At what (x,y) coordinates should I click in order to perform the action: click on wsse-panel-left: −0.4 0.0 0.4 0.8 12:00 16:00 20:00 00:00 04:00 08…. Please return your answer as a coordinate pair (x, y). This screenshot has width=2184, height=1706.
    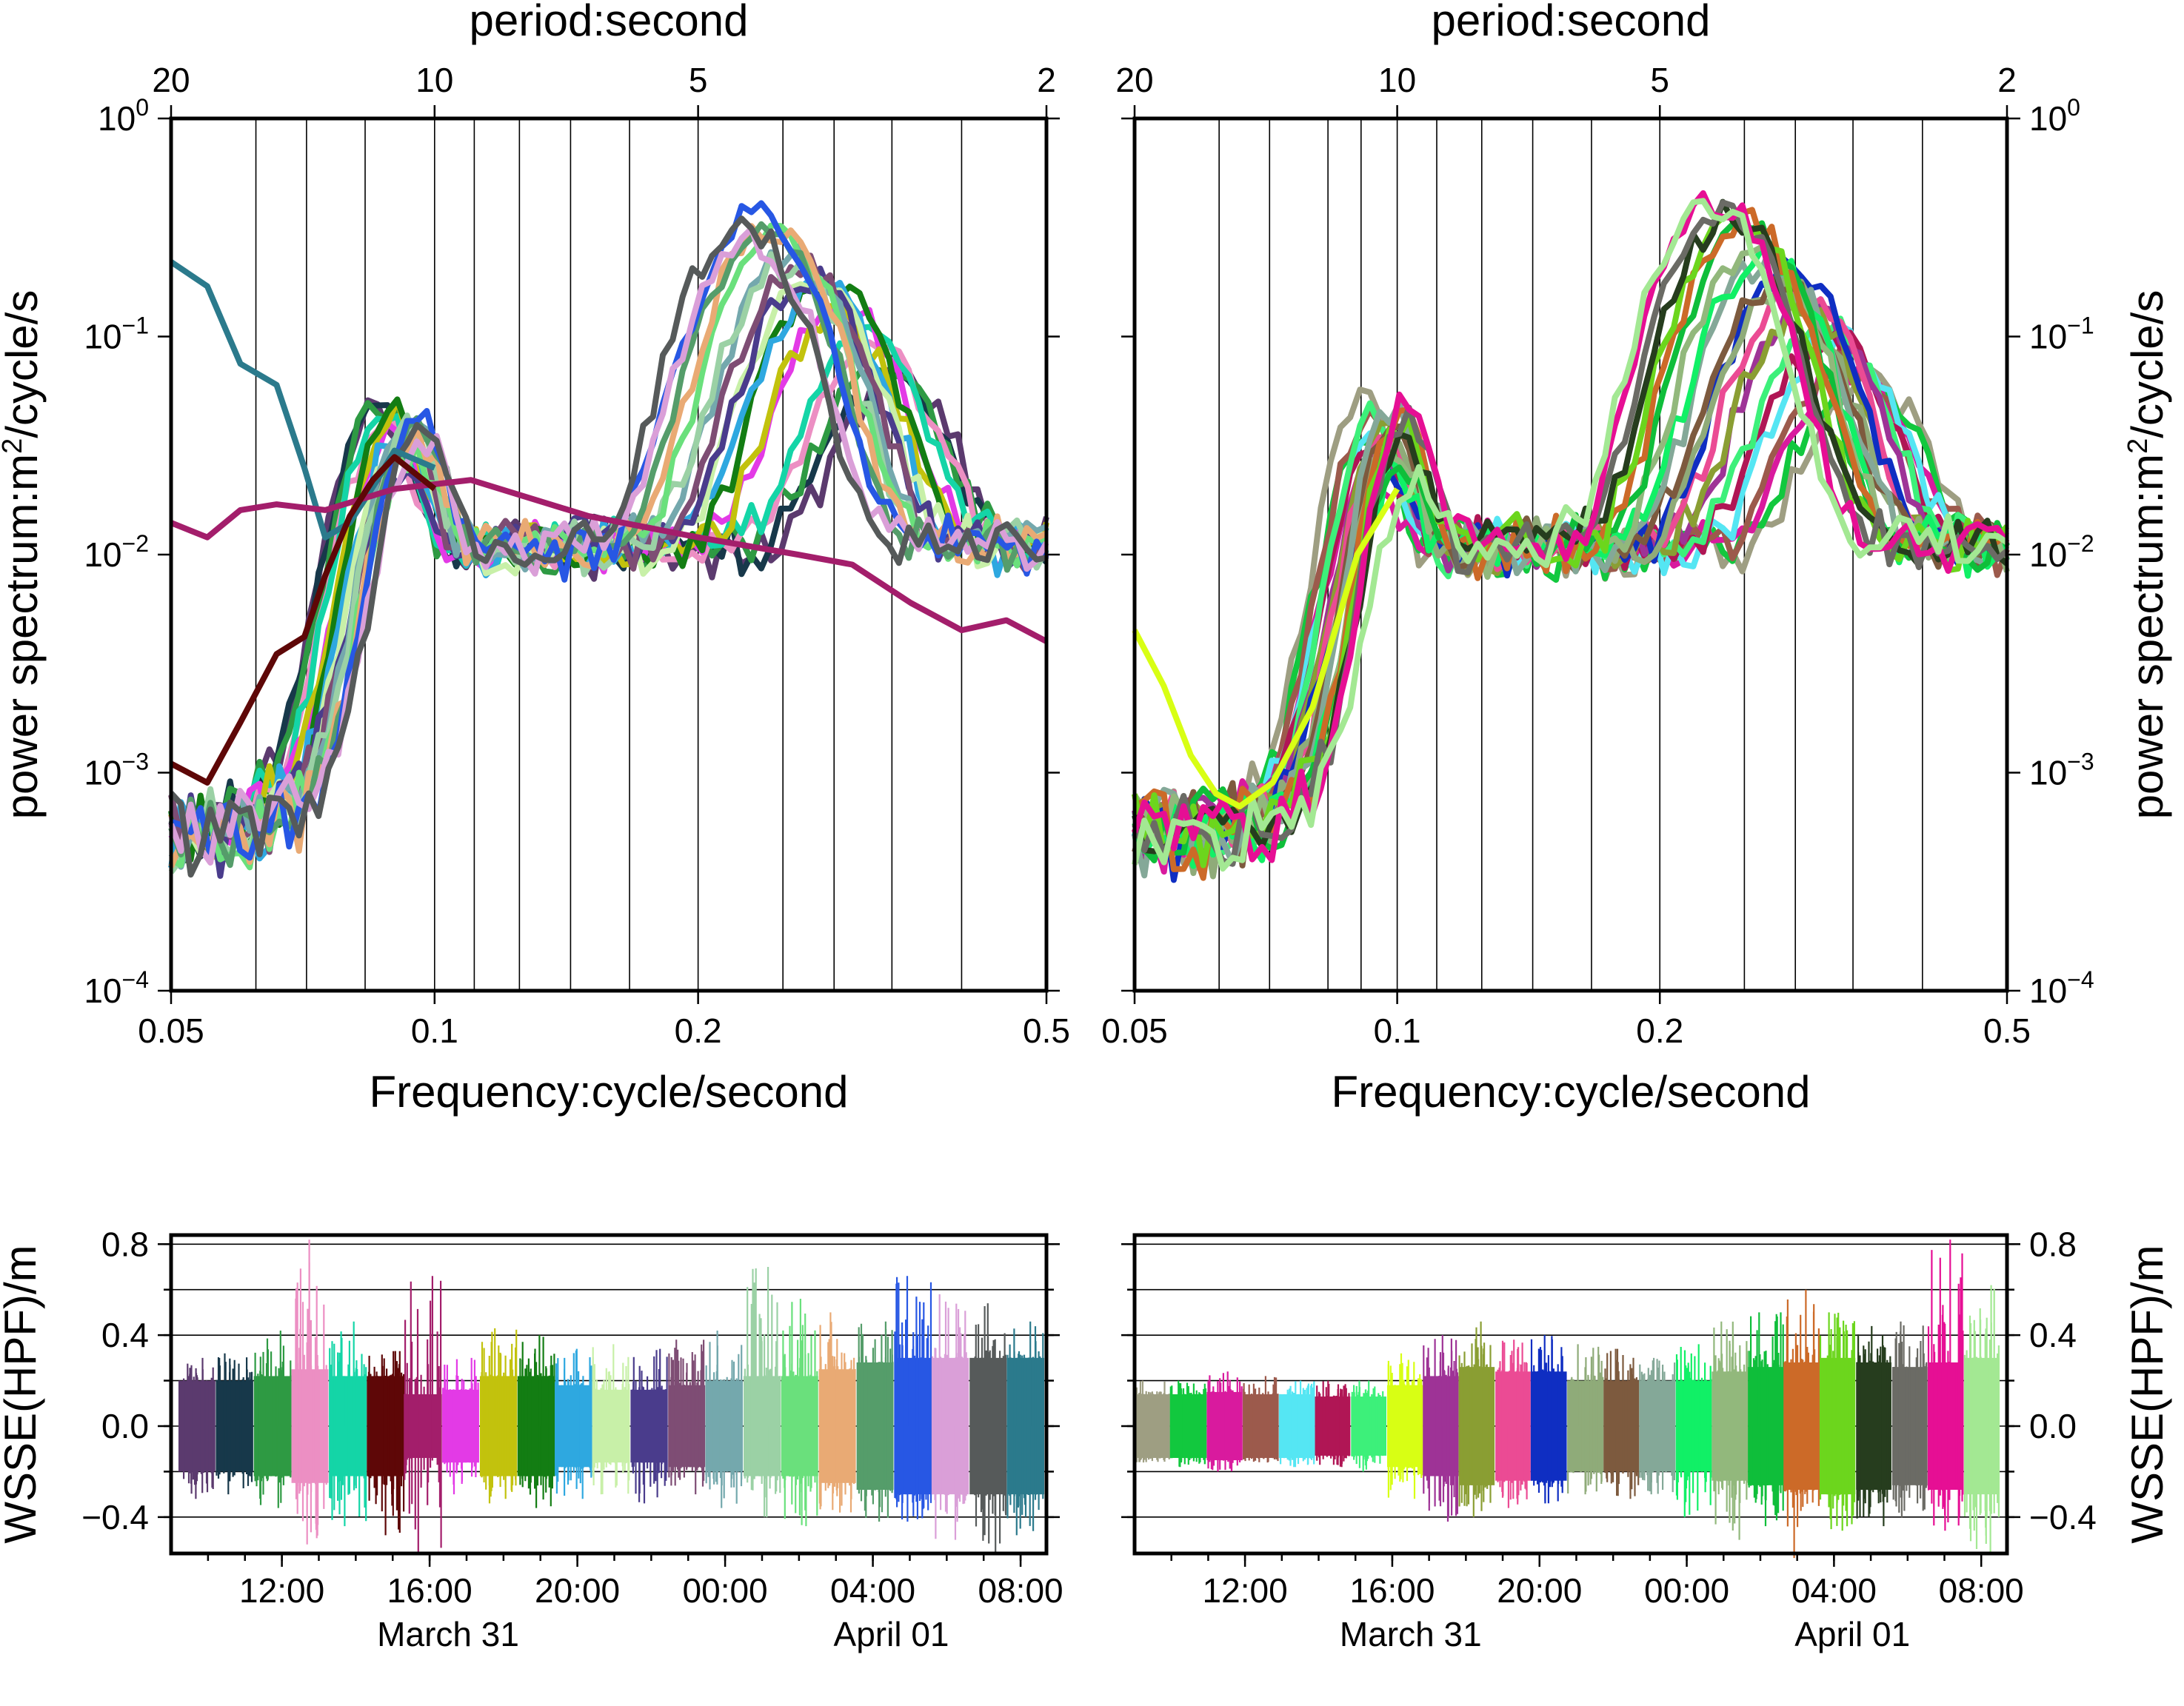
    Looking at the image, I should click on (531, 1439).